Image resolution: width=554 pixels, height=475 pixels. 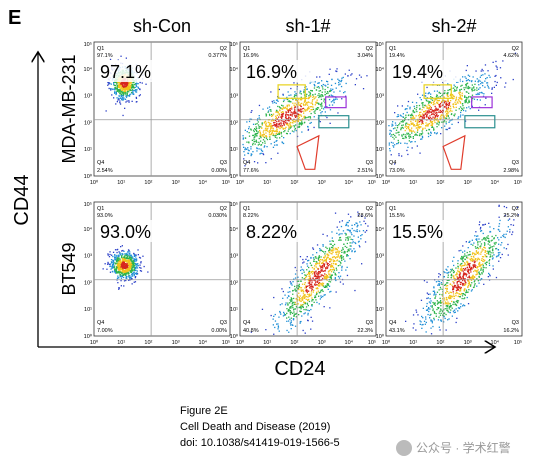 What do you see at coordinates (380, 150) in the screenshot?
I see `y-tick-label: 10¹` at bounding box center [380, 150].